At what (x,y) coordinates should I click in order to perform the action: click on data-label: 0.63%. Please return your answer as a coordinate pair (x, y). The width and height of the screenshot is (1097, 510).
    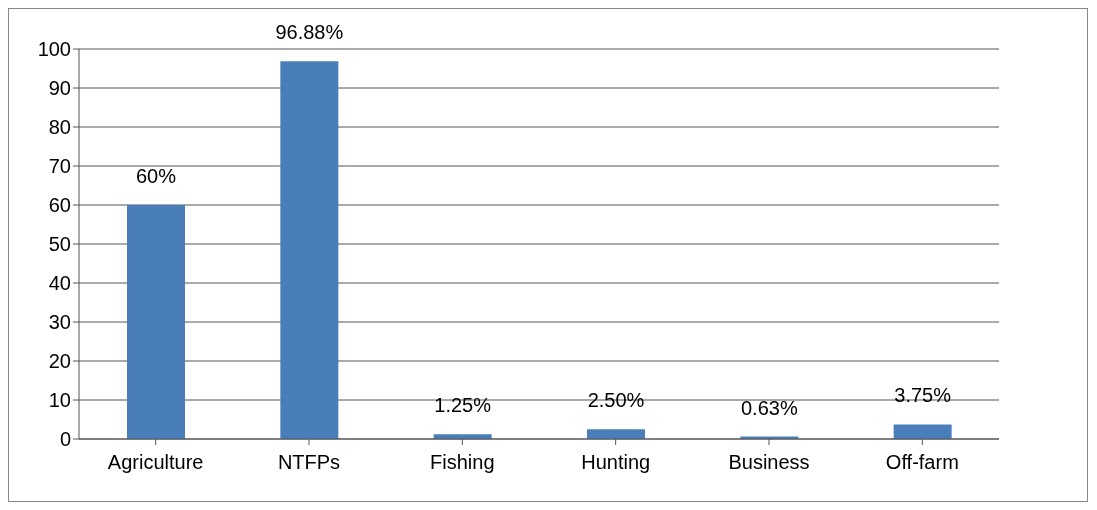
    Looking at the image, I should click on (769, 407).